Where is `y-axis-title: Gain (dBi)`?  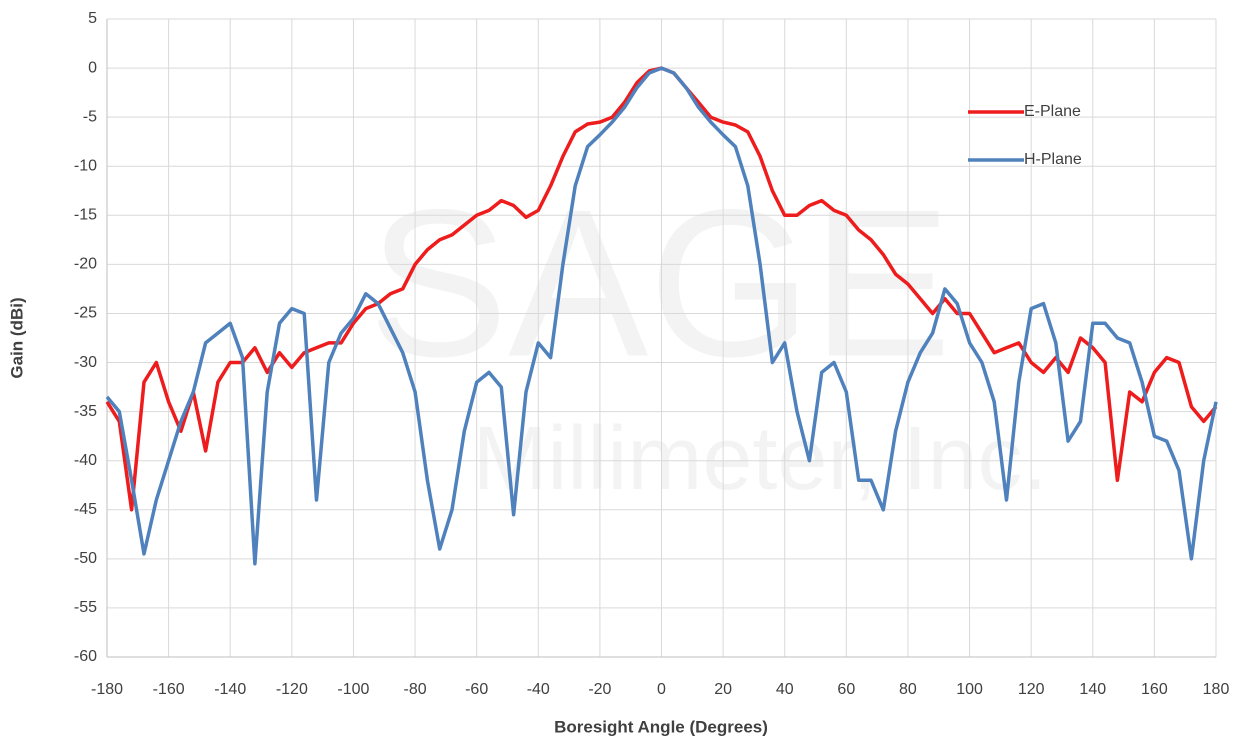
y-axis-title: Gain (dBi) is located at coordinates (16, 337).